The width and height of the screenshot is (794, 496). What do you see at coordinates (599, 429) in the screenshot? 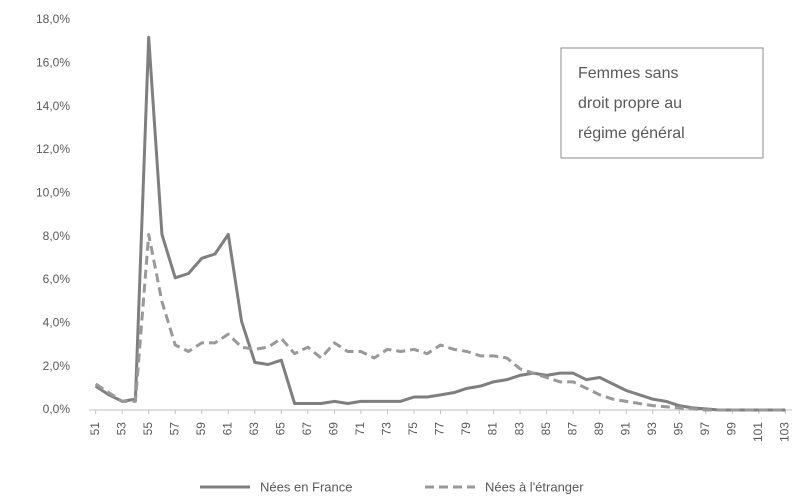
I see `x-tick-label: 89` at bounding box center [599, 429].